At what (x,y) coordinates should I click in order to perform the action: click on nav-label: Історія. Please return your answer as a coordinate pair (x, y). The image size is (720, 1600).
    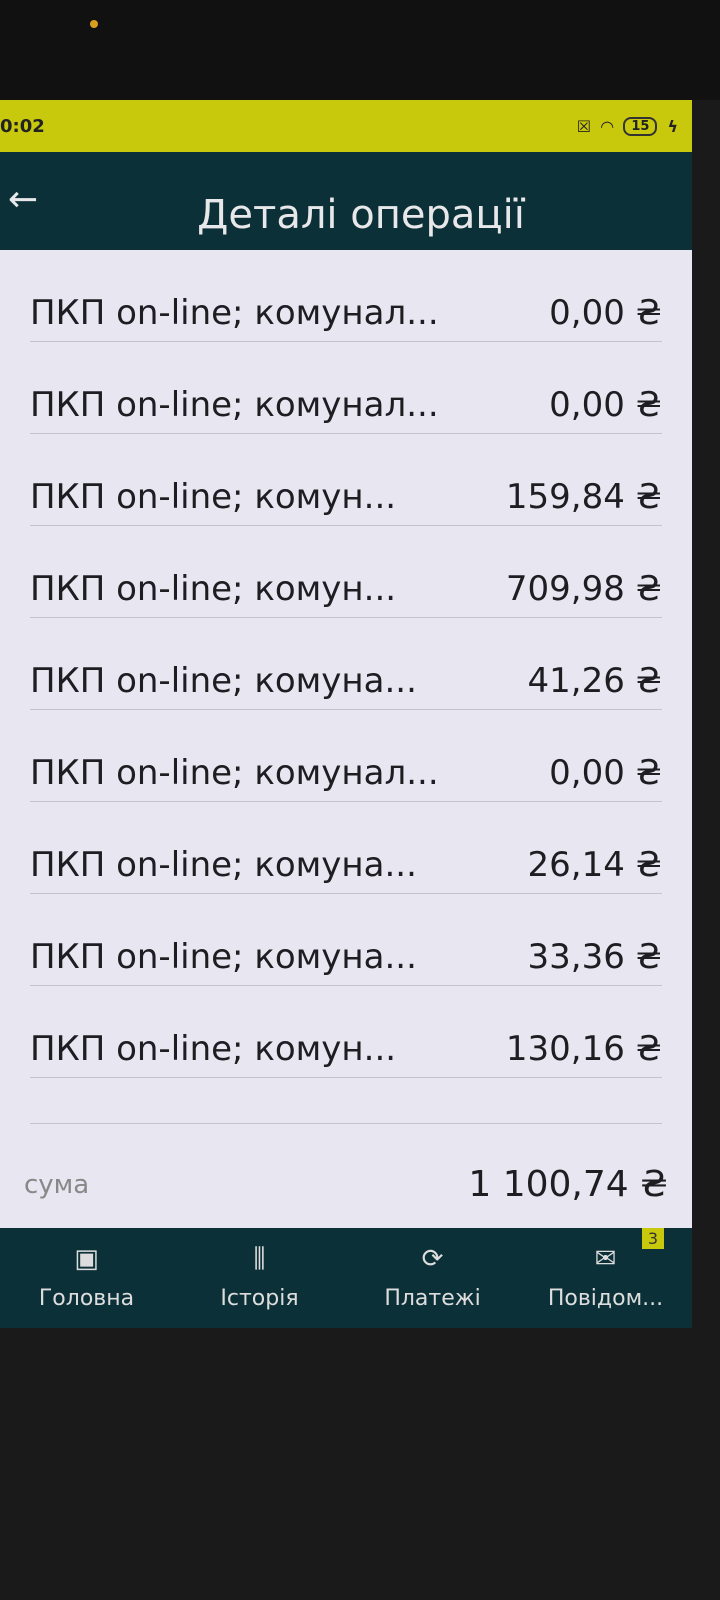
    Looking at the image, I should click on (259, 1298).